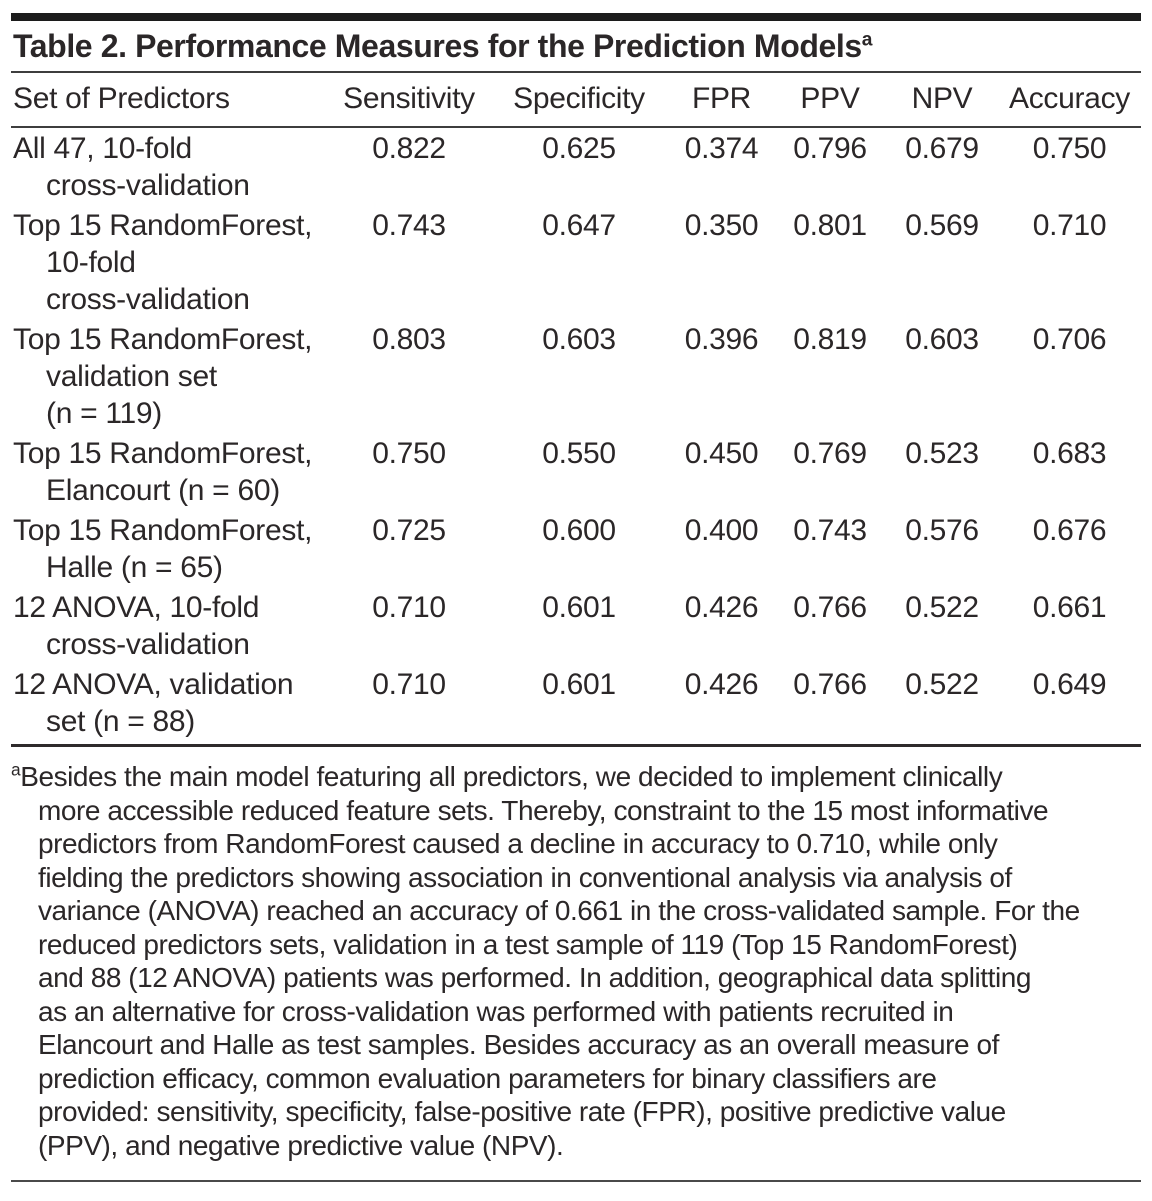  I want to click on metric-value-cell: 0.769, so click(830, 453).